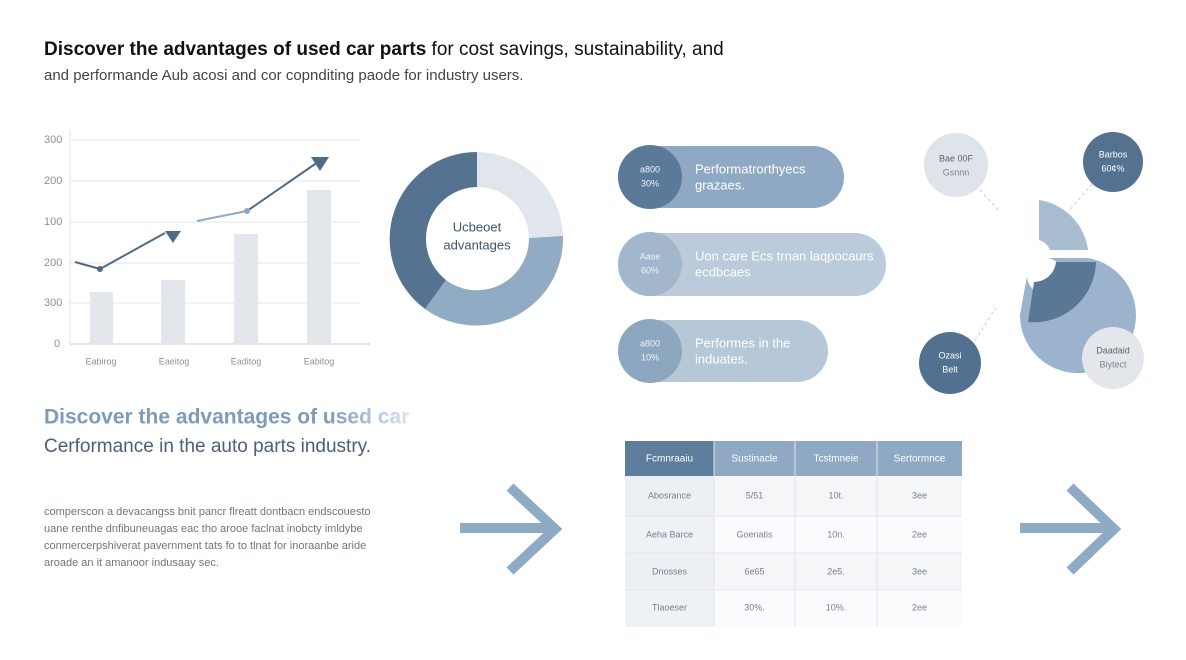 This screenshot has width=1186, height=660. Describe the element at coordinates (750, 168) in the screenshot. I see `pill-text: Performatrorthyecs` at that location.